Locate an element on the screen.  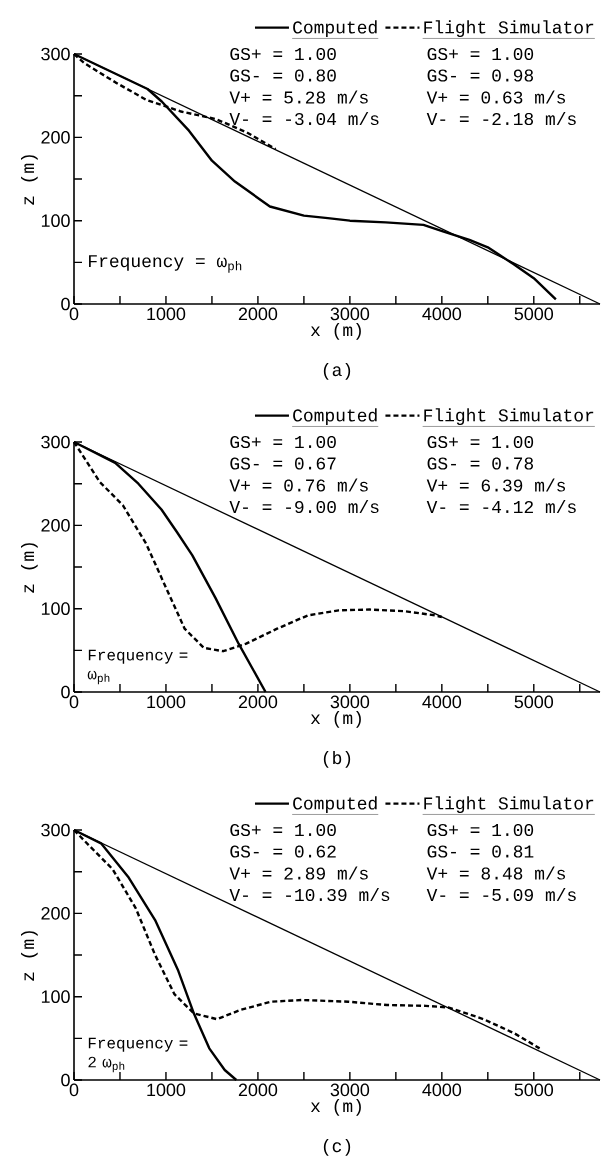
text: (b) is located at coordinates (337, 759).